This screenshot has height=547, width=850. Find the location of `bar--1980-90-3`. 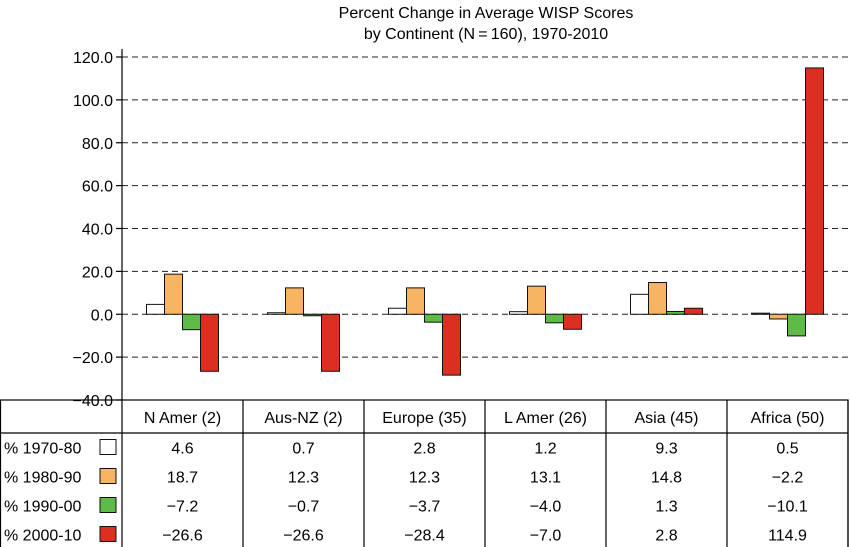

bar--1980-90-3 is located at coordinates (536, 300).